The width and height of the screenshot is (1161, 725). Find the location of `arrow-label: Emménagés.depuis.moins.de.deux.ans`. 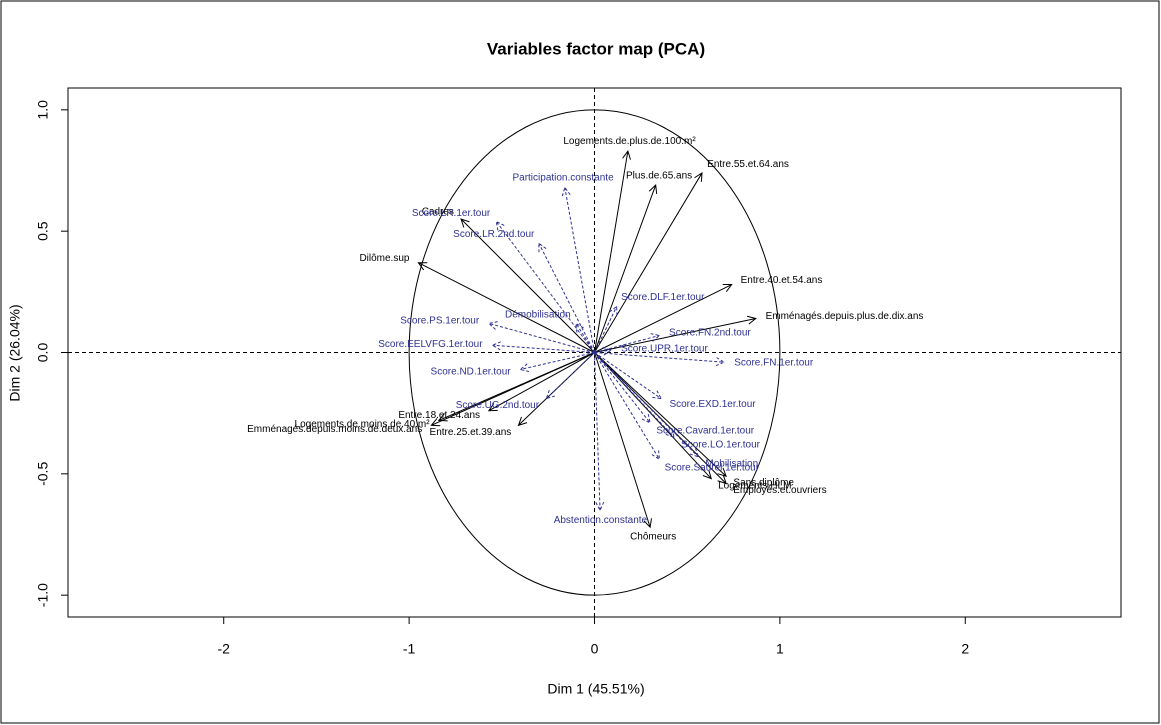

arrow-label: Emménagés.depuis.moins.de.deux.ans is located at coordinates (334, 429).